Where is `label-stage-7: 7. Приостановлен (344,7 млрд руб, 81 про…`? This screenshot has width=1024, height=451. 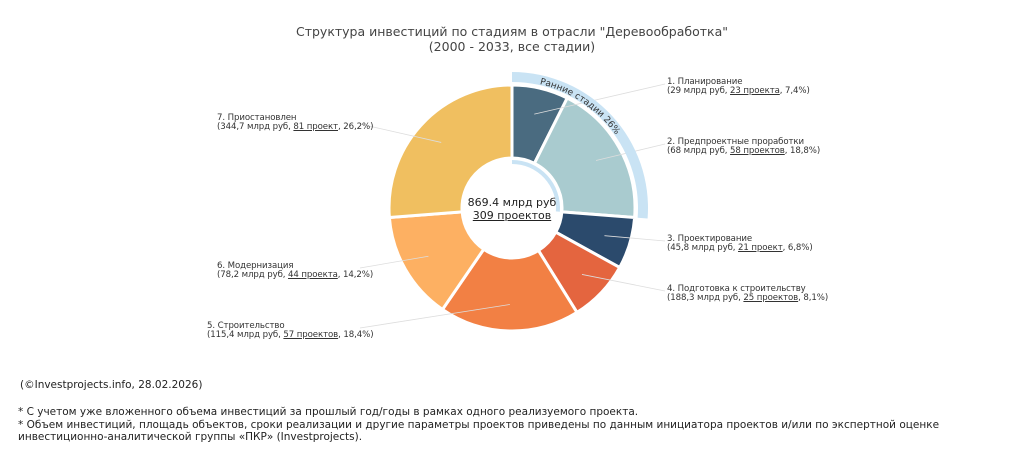
label-stage-7: 7. Приостановлен (344,7 млрд руб, 81 про… is located at coordinates (295, 122).